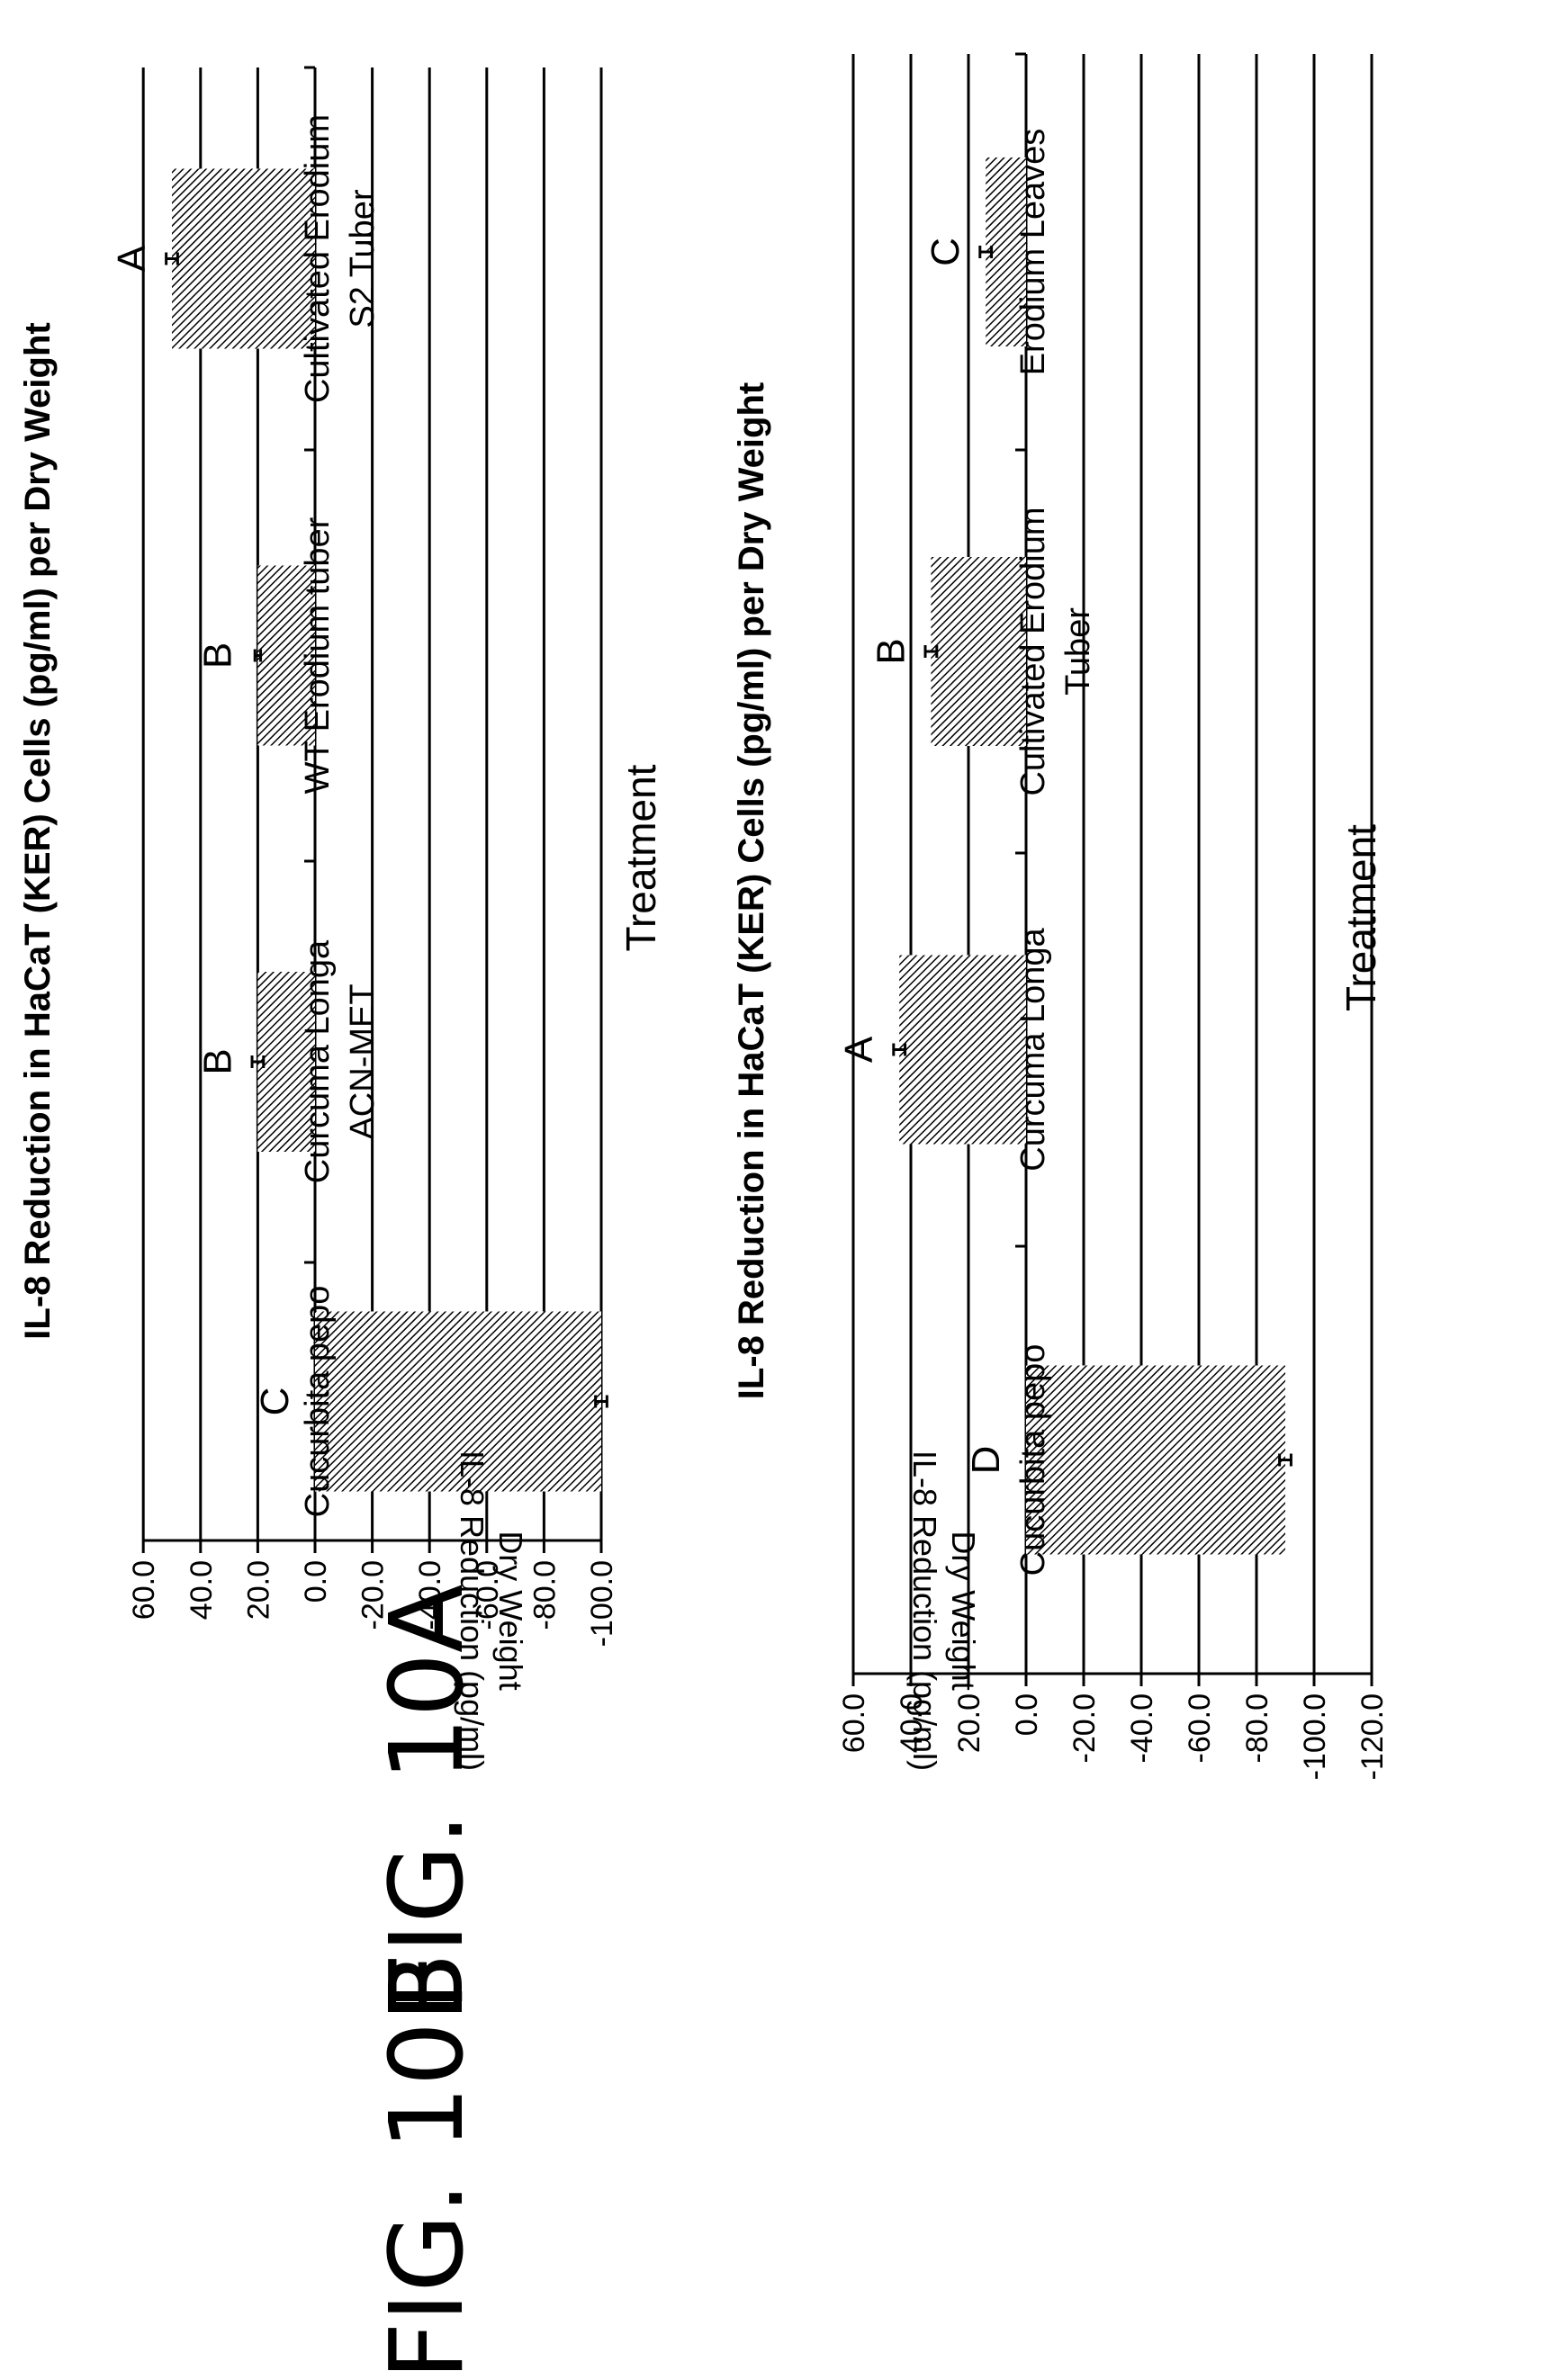 Image resolution: width=1558 pixels, height=2380 pixels. Describe the element at coordinates (1033, 253) in the screenshot. I see `category-label: Erodium Leaves` at that location.